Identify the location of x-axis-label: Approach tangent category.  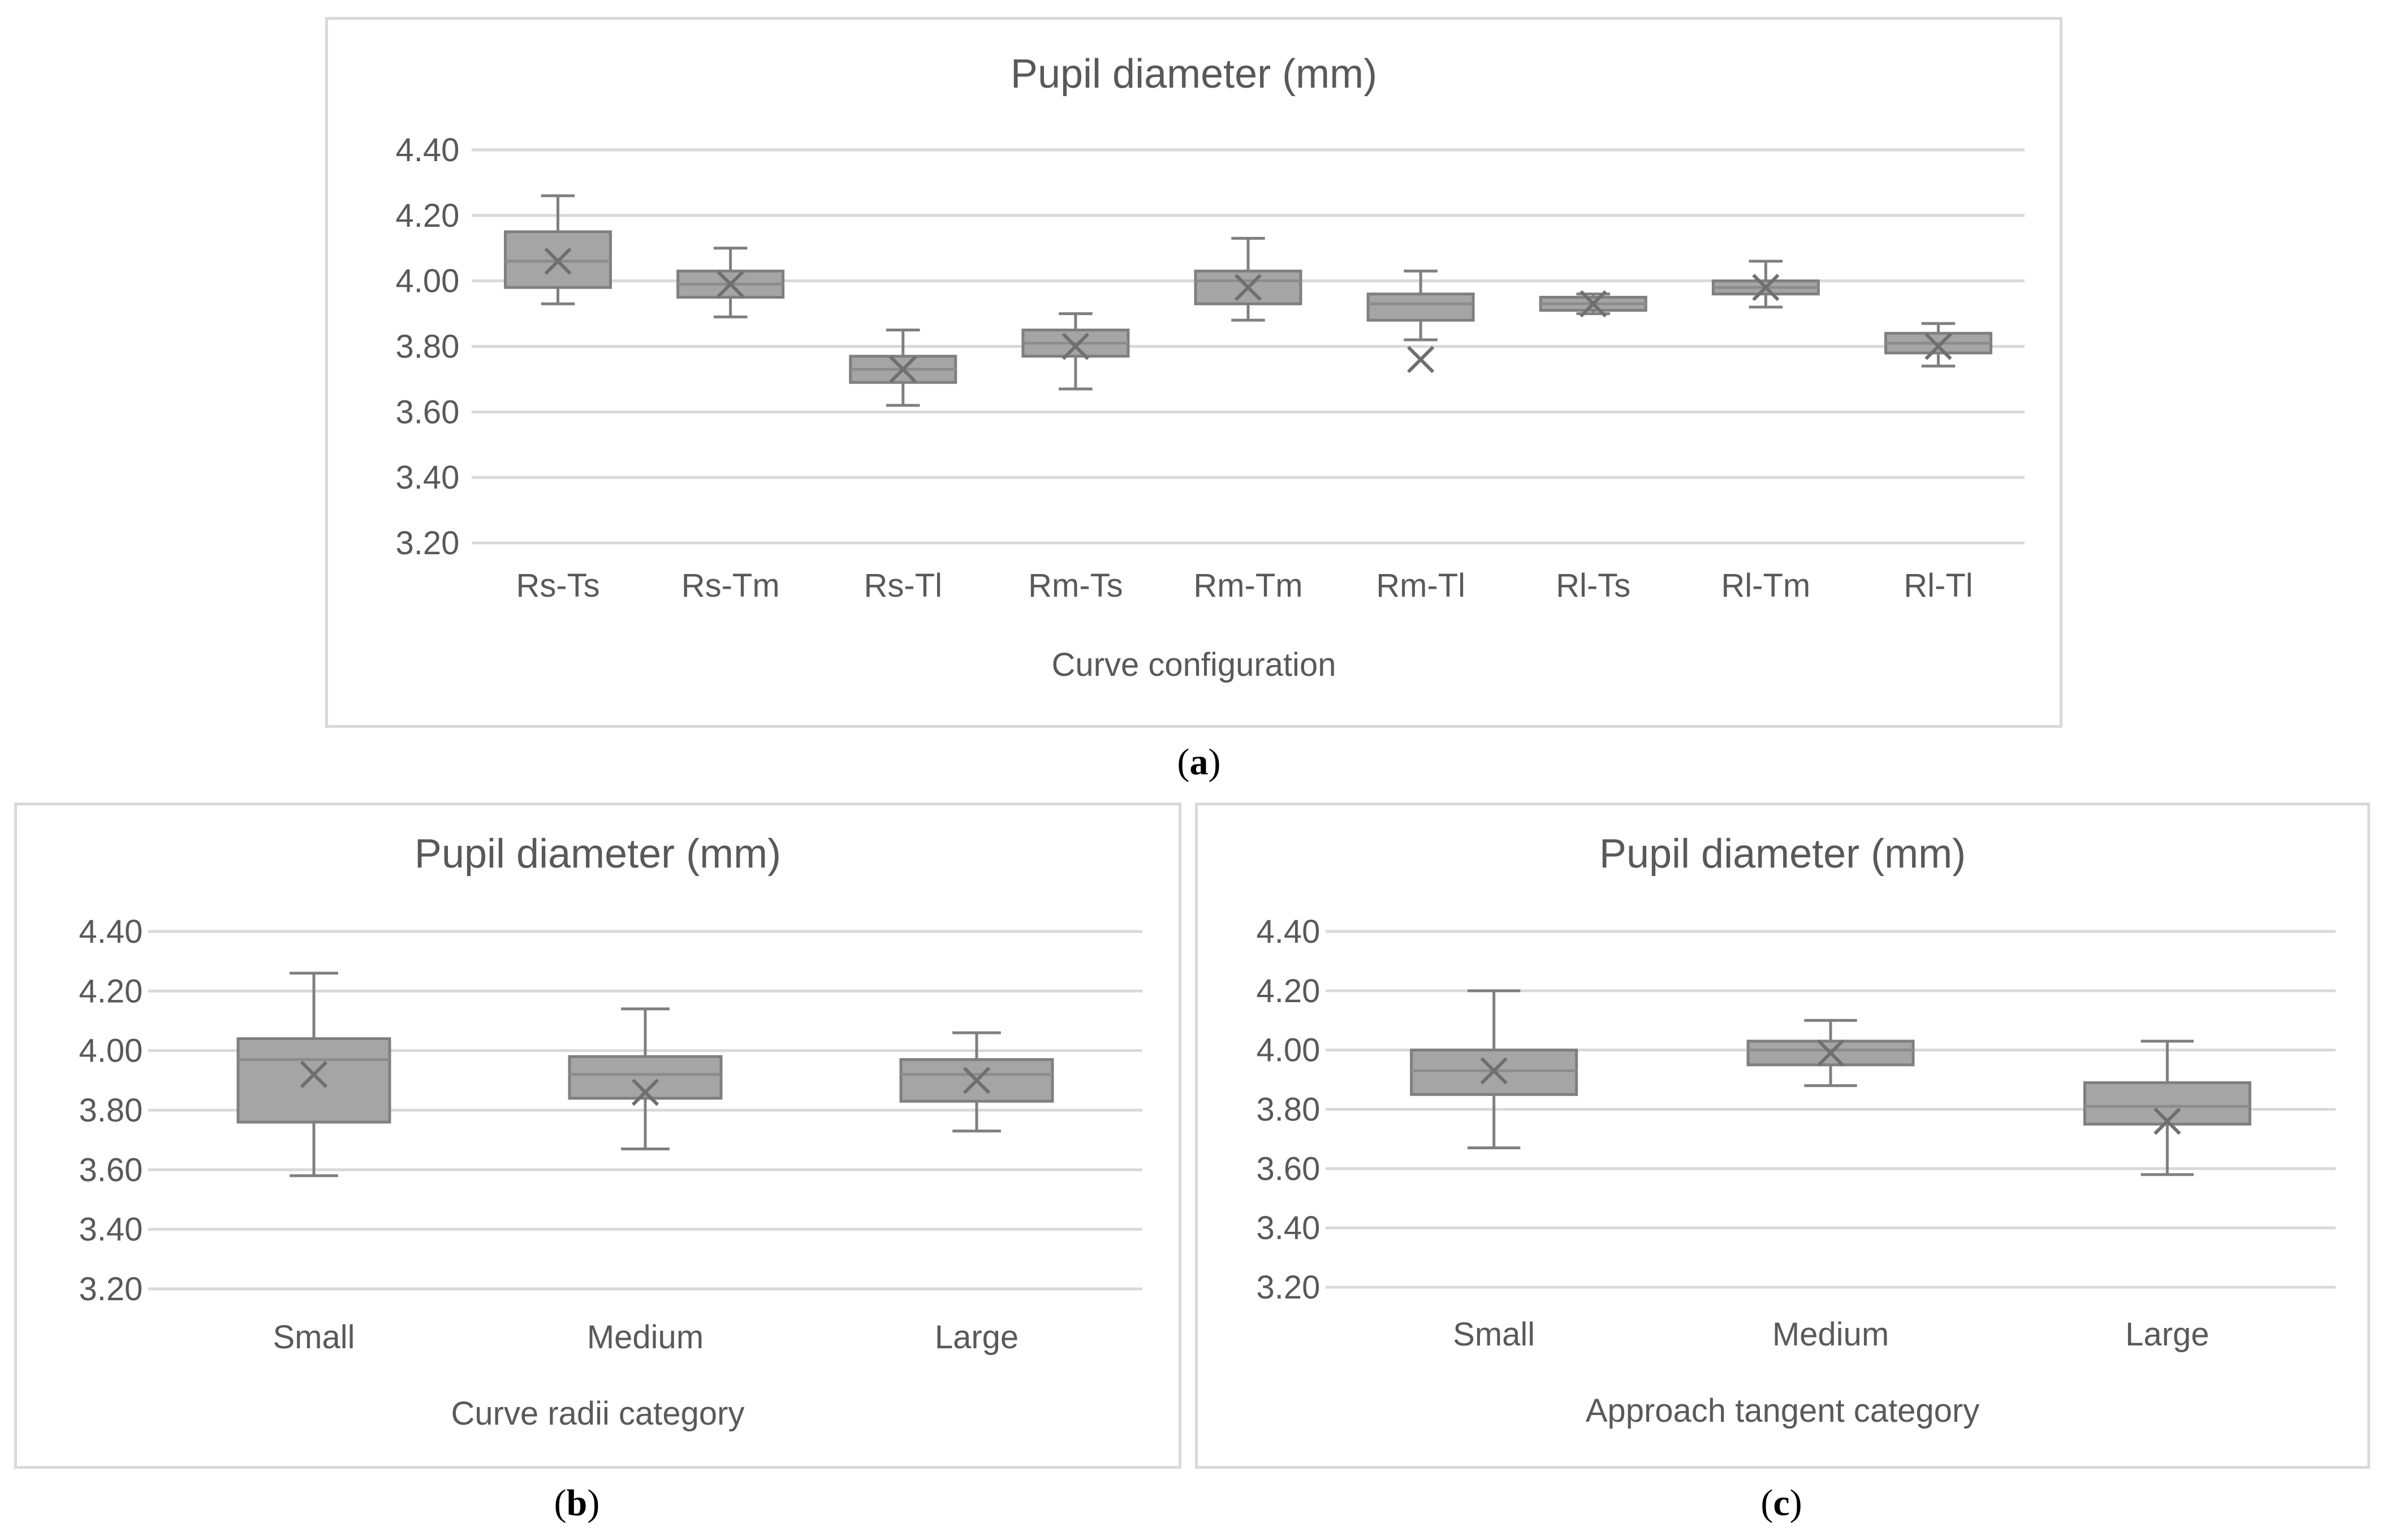
(1782, 1410).